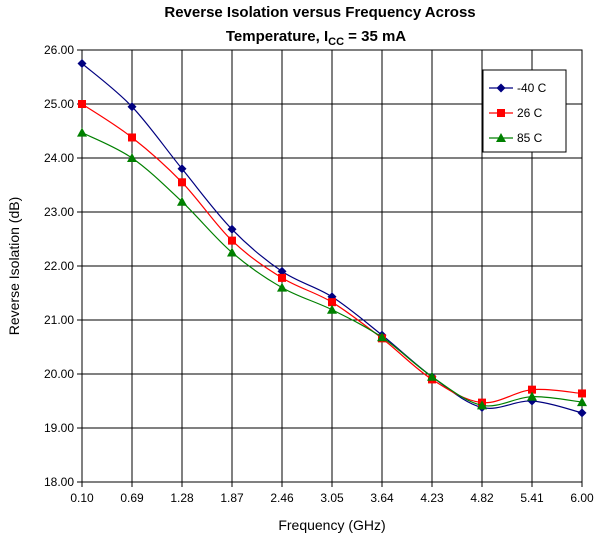  Describe the element at coordinates (132, 498) in the screenshot. I see `x-tick-label: 0.69` at that location.